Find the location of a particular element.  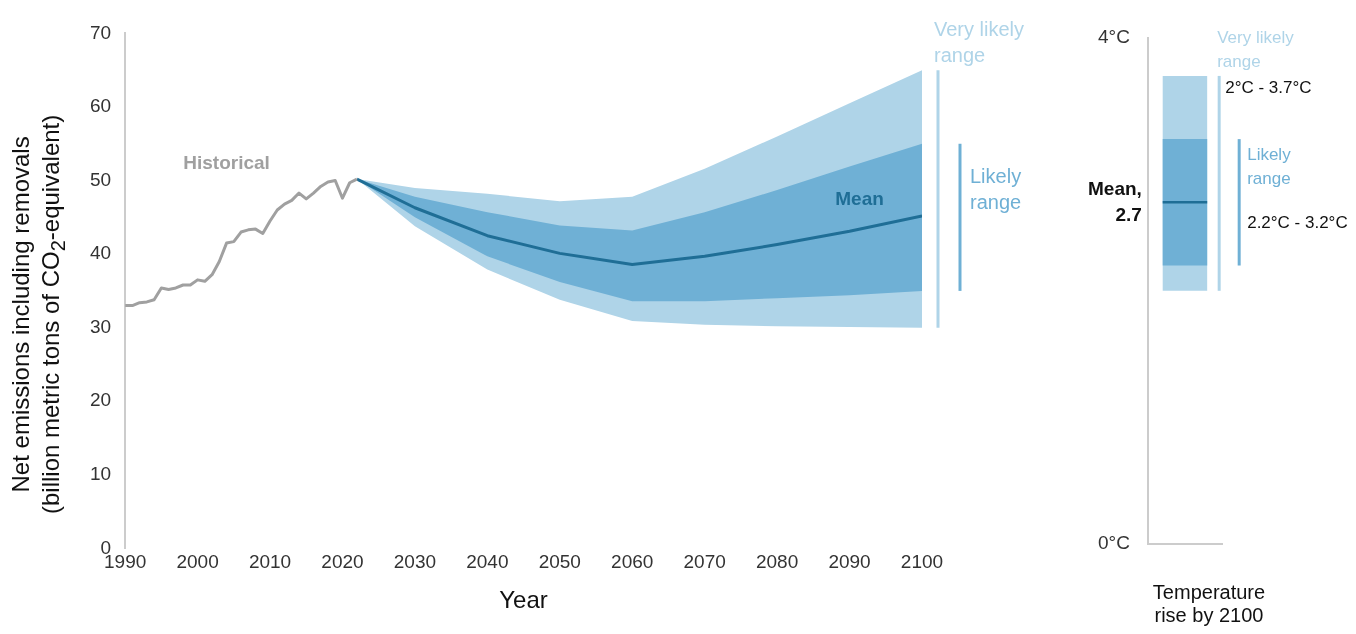

x-tick-label: 2060 is located at coordinates (632, 562).